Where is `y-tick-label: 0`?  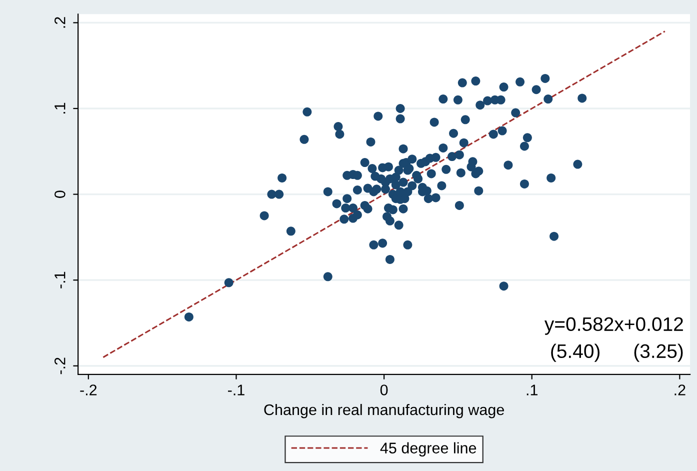 y-tick-label: 0 is located at coordinates (60, 194).